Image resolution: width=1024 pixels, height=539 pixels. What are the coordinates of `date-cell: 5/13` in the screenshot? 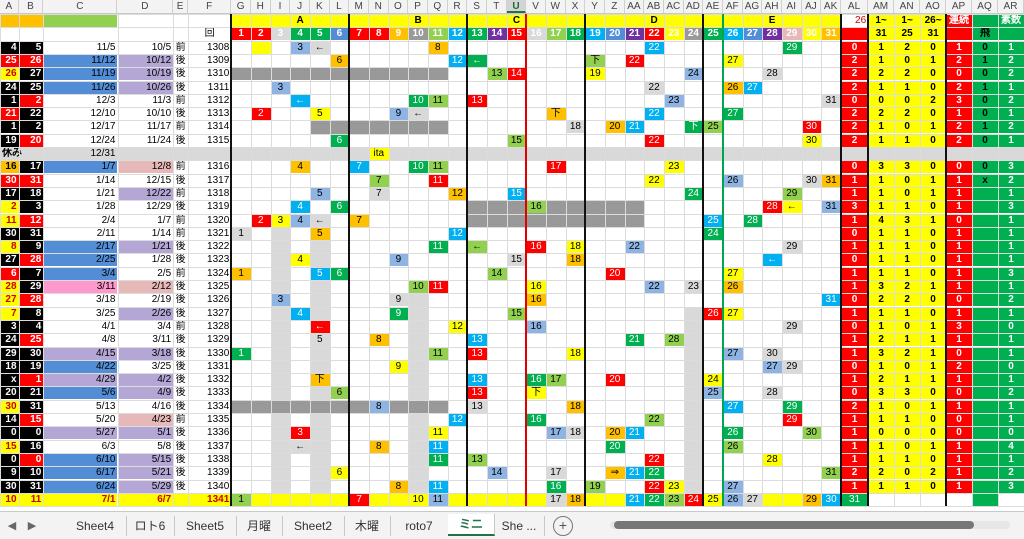 It's located at (106, 406).